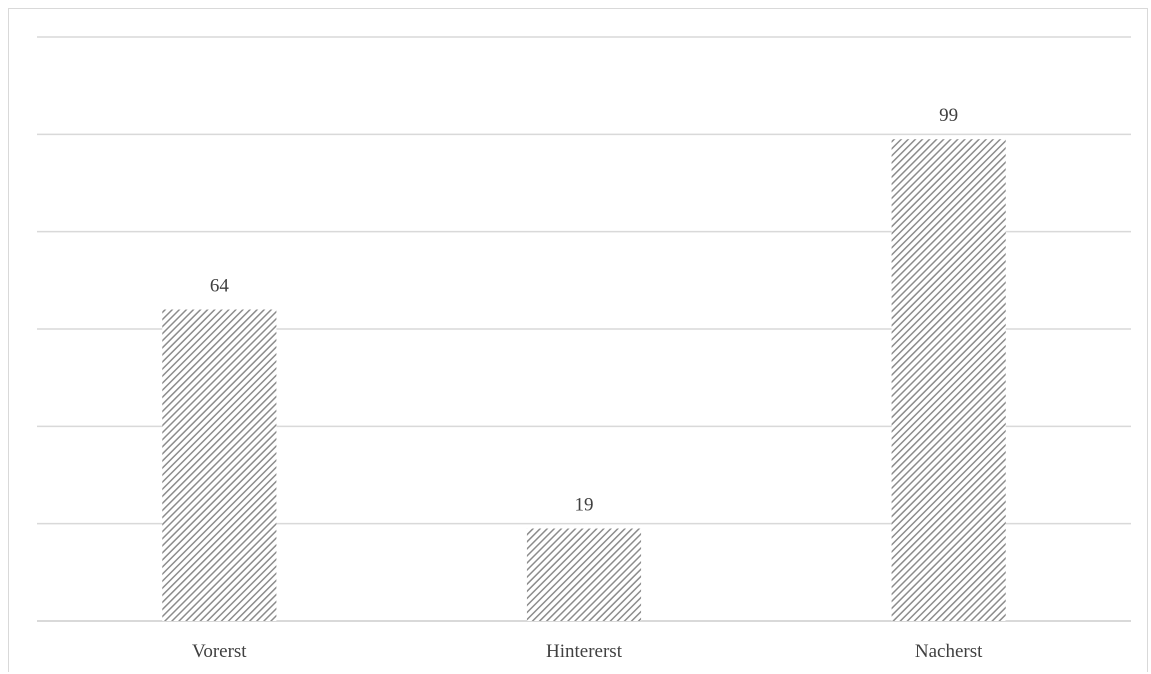 This screenshot has width=1151, height=674. I want to click on x-tick-label-vorerst: Vorerst, so click(219, 651).